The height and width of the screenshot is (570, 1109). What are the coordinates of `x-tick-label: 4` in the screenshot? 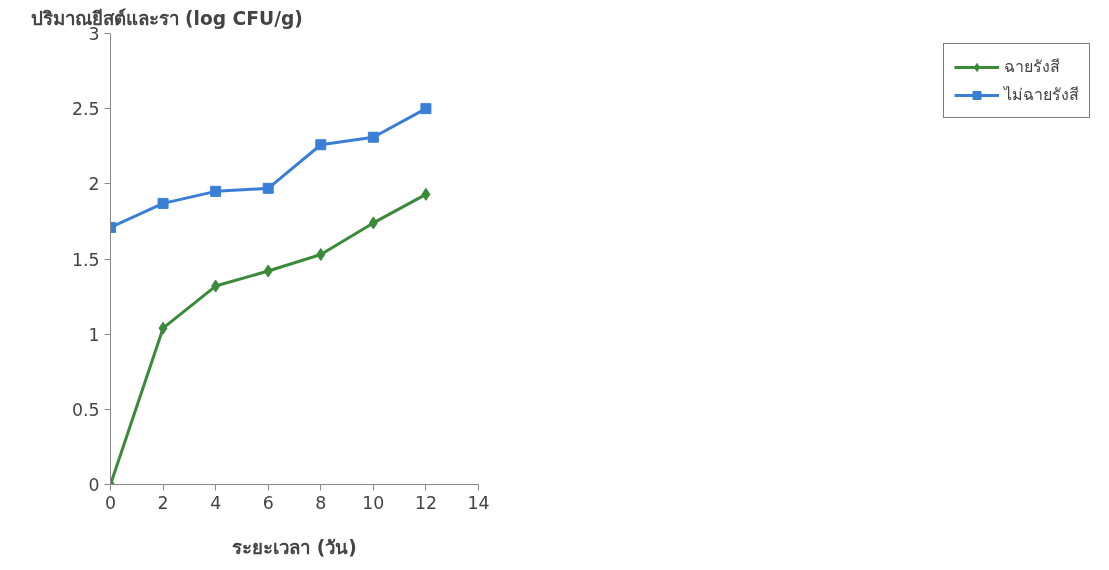 It's located at (216, 502).